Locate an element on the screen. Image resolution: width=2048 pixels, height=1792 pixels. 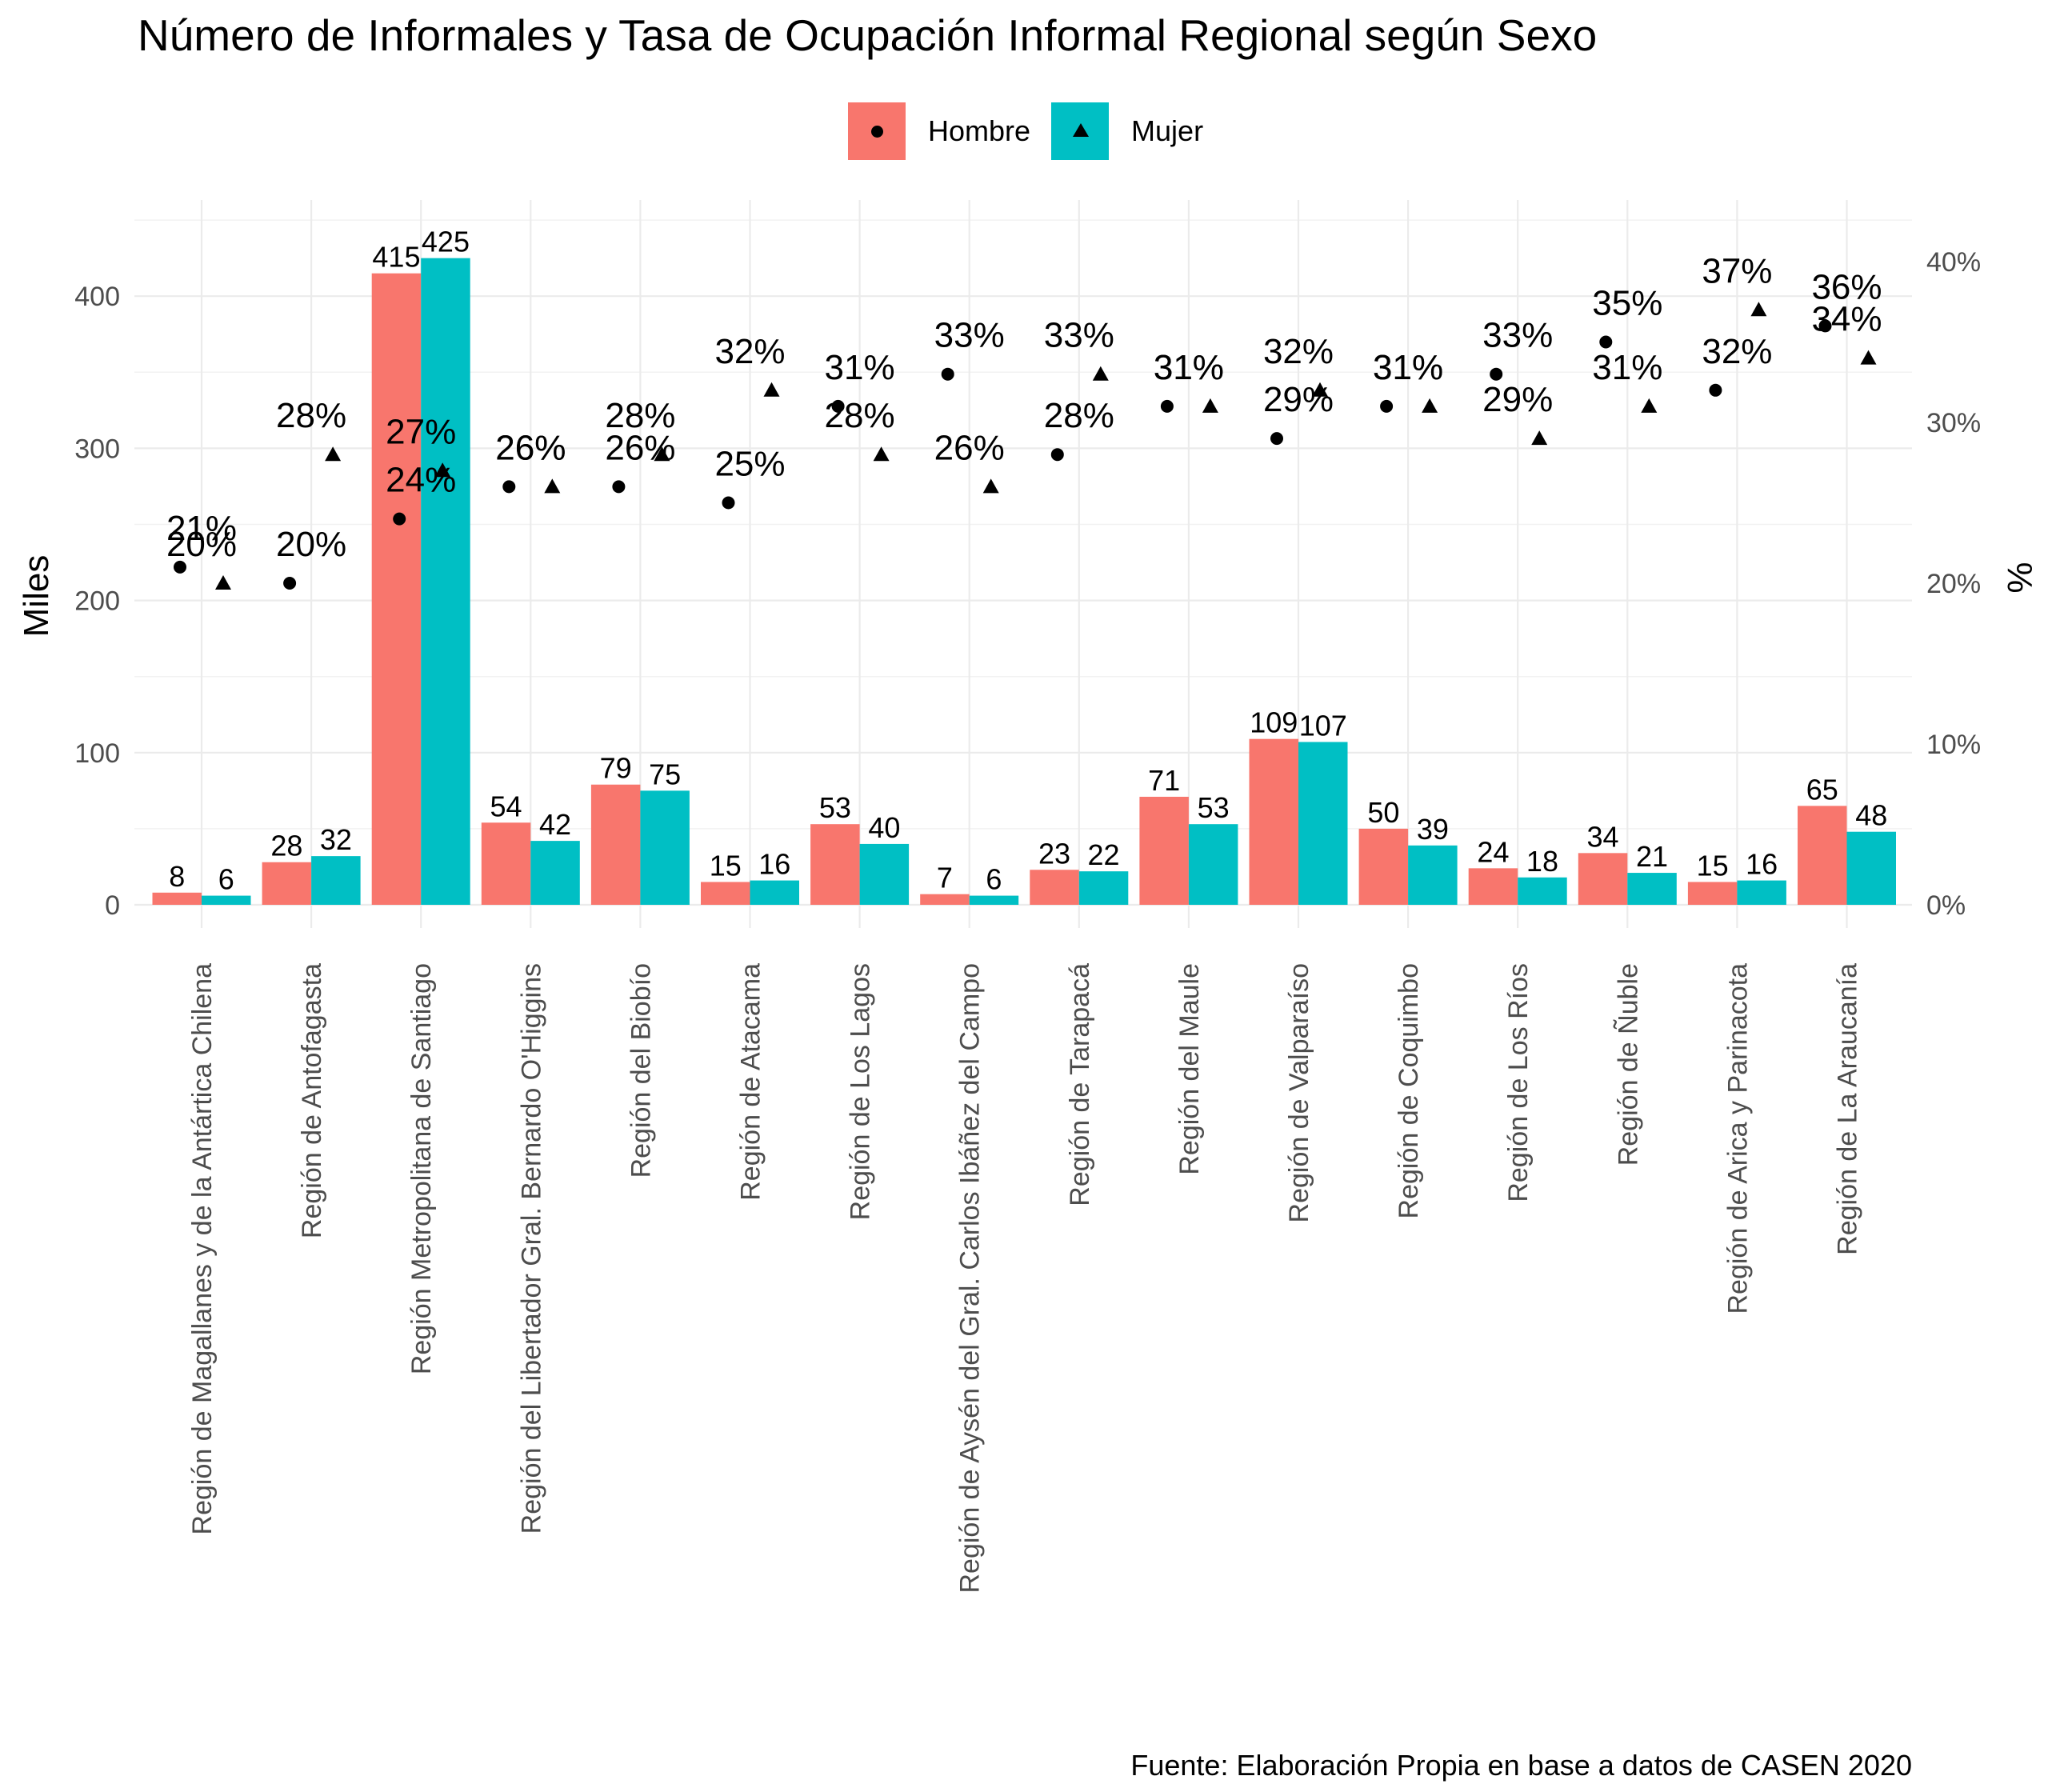
rate-label-mujer: 34% is located at coordinates (1846, 319).